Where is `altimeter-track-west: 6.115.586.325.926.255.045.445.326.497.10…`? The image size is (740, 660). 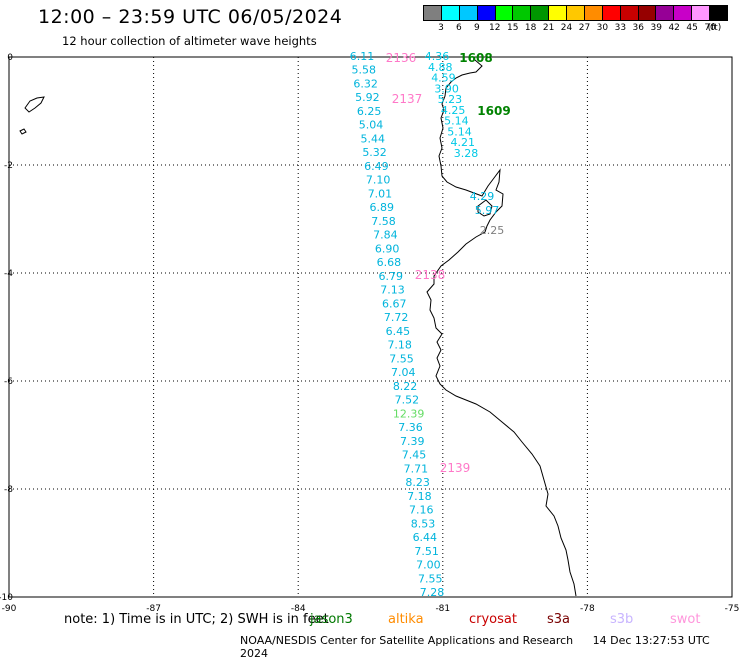
altimeter-track-west: 6.115.586.325.926.255.045.445.326.497.10… is located at coordinates (397, 324).